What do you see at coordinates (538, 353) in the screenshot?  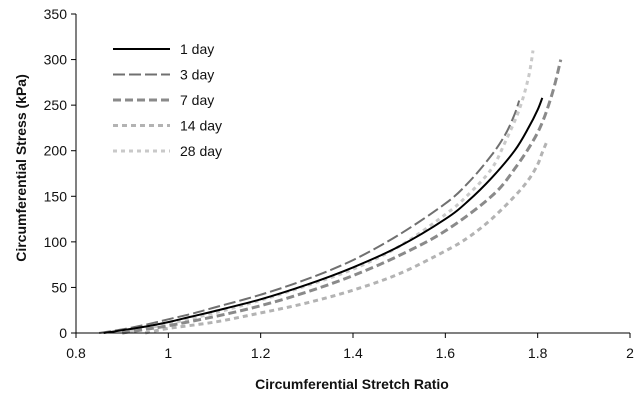 I see `x-tick-label: 1.8` at bounding box center [538, 353].